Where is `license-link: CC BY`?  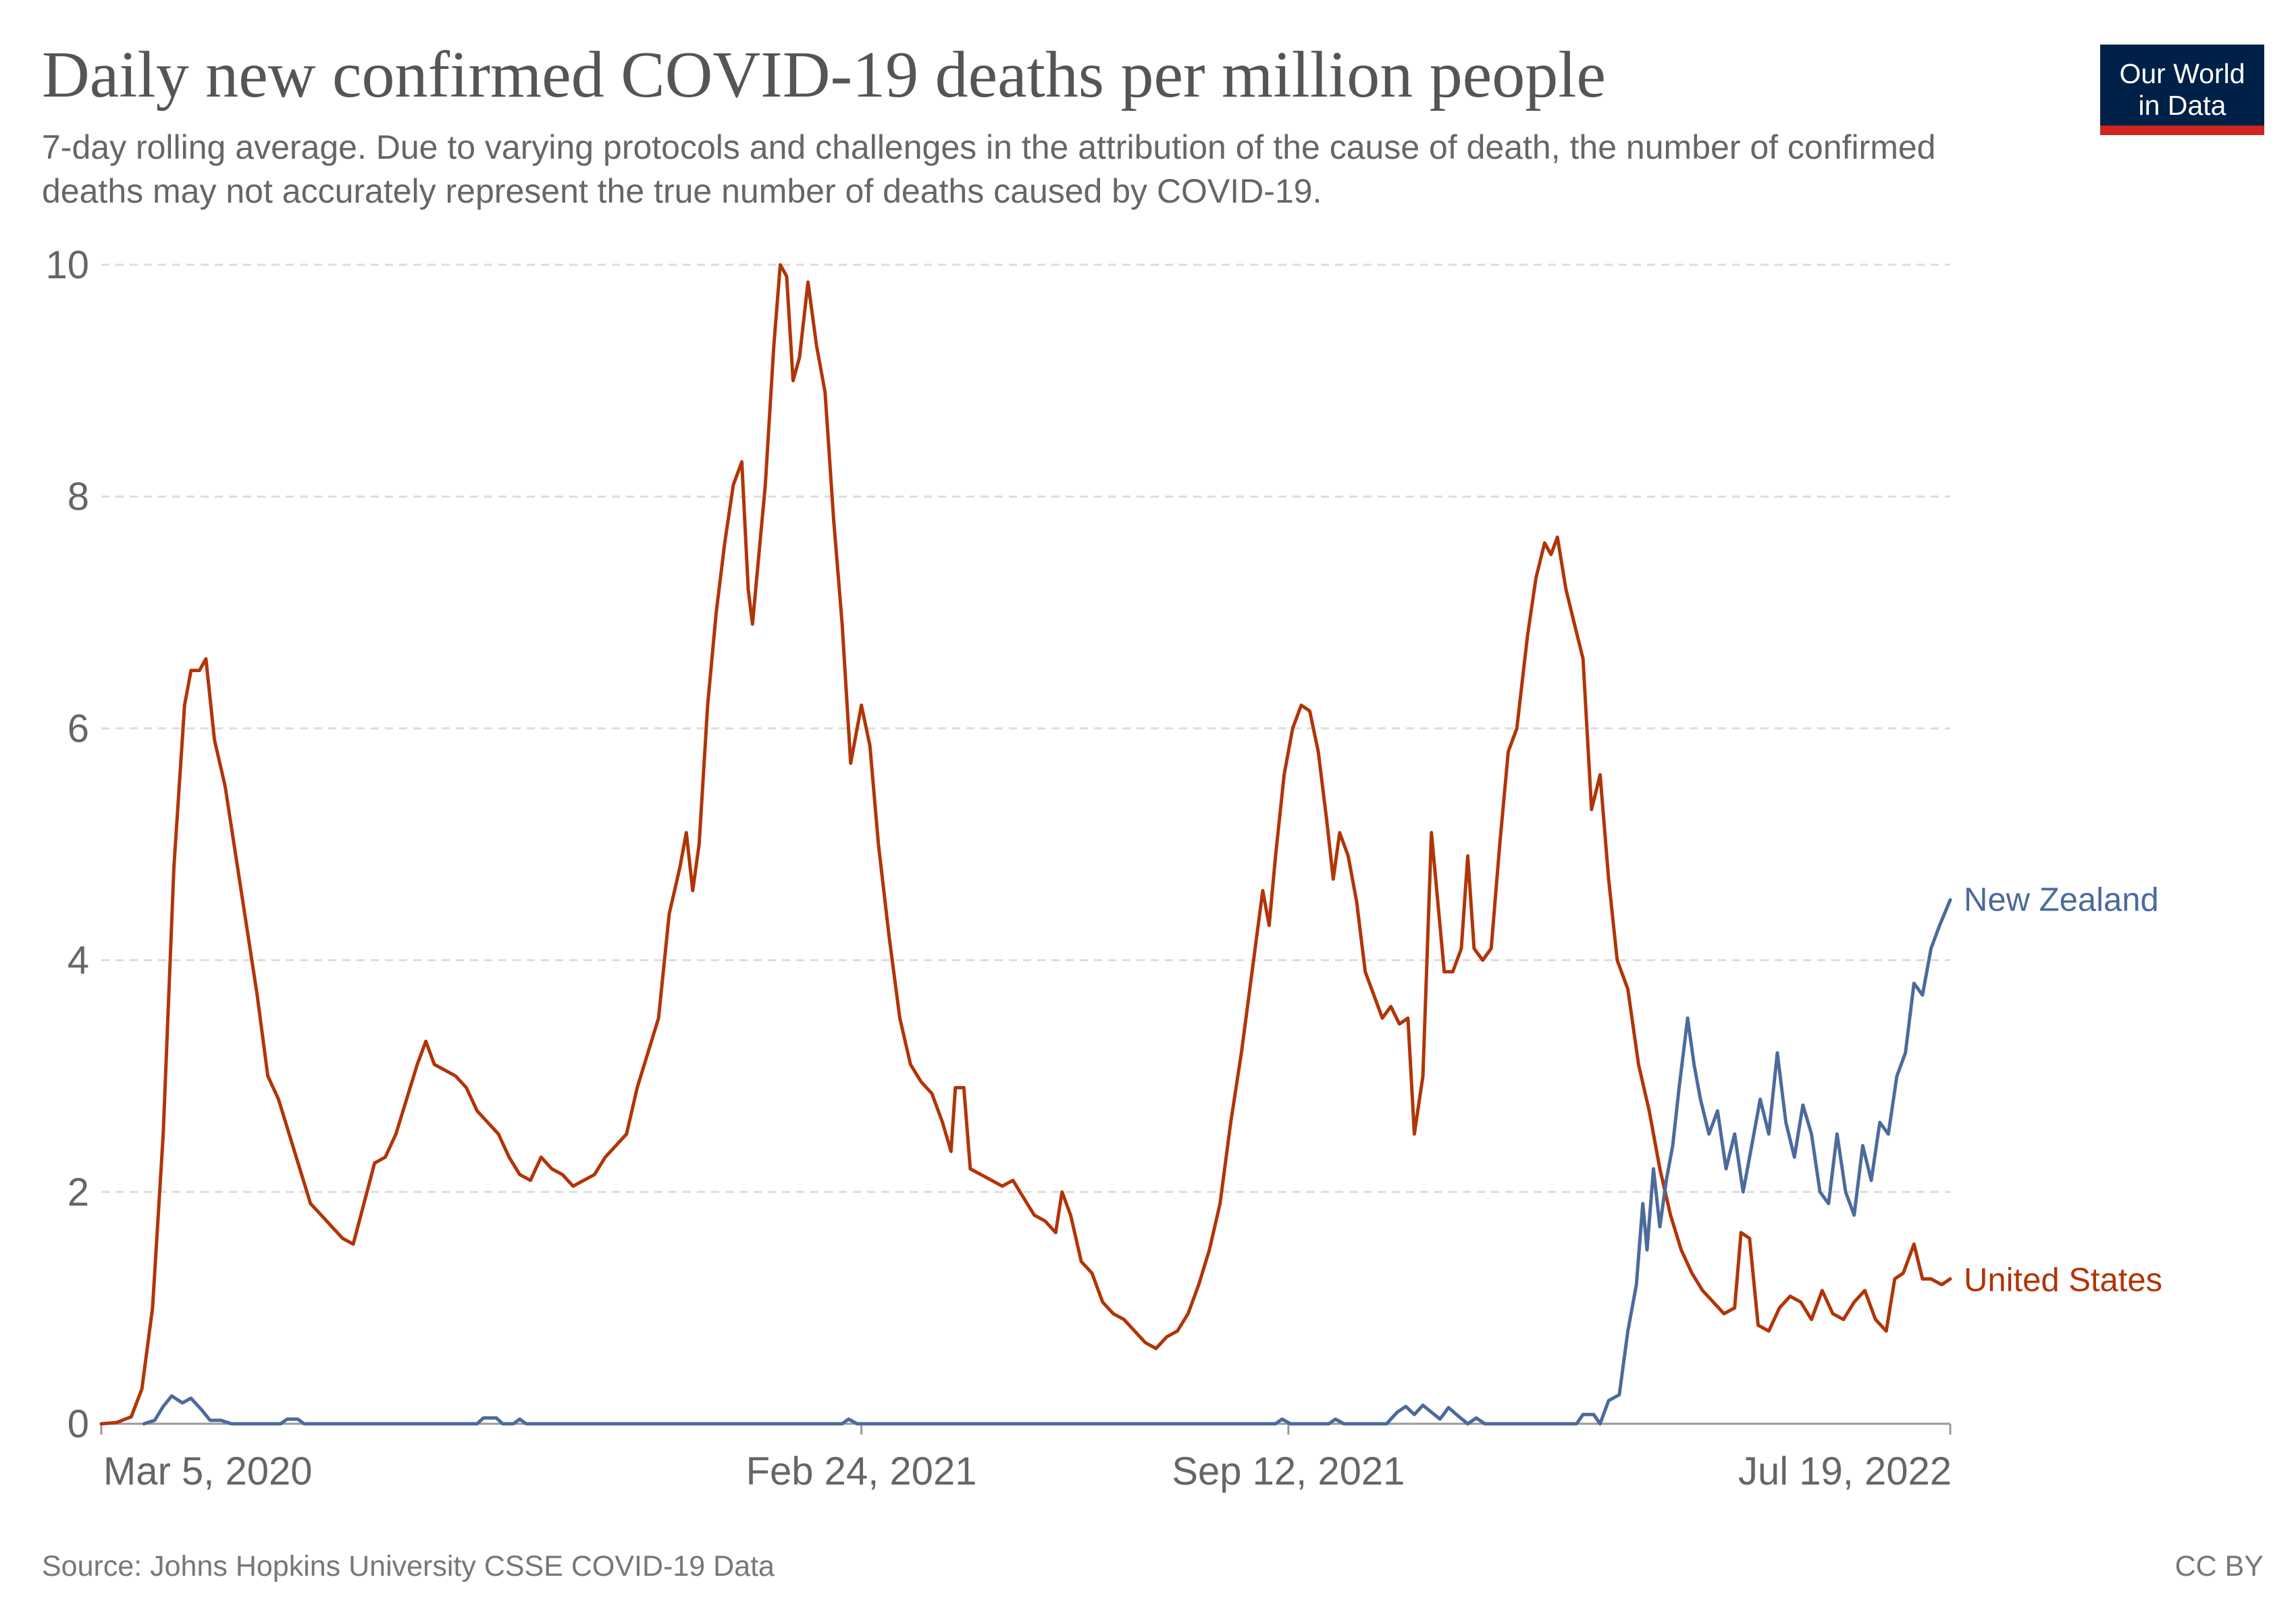 license-link: CC BY is located at coordinates (2219, 1566).